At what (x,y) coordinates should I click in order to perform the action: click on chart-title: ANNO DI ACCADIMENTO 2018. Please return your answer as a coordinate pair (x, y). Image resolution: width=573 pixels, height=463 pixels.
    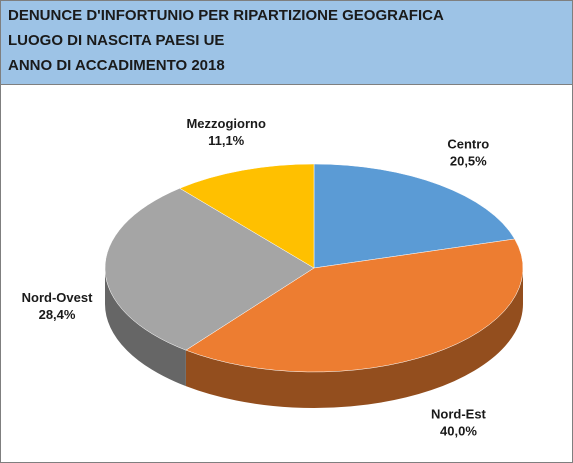
    Looking at the image, I should click on (116, 65).